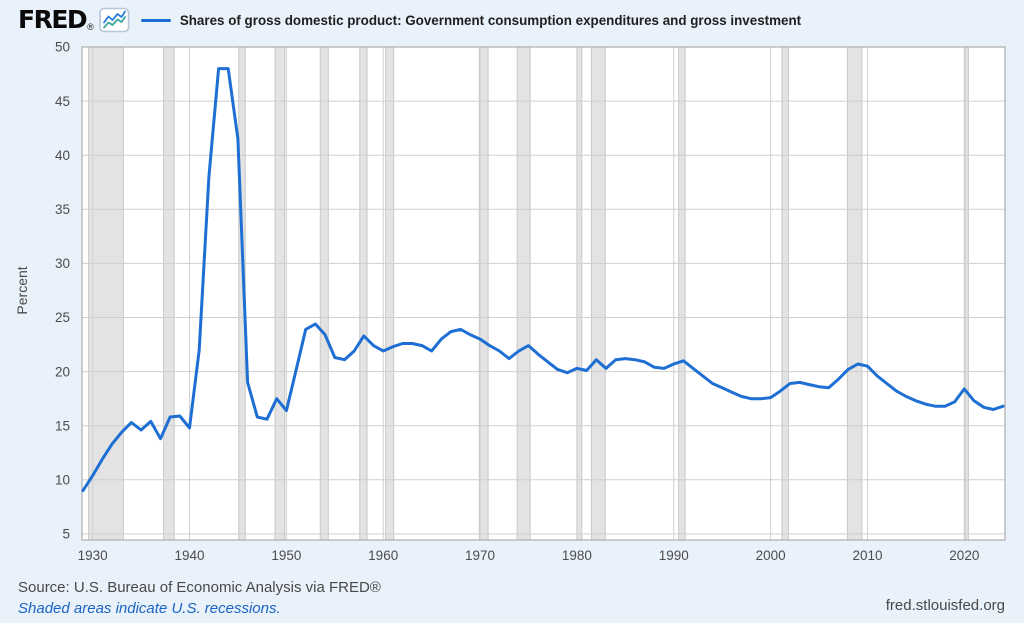 This screenshot has width=1024, height=623. Describe the element at coordinates (53, 19) in the screenshot. I see `fred-logo-text: FRED` at that location.